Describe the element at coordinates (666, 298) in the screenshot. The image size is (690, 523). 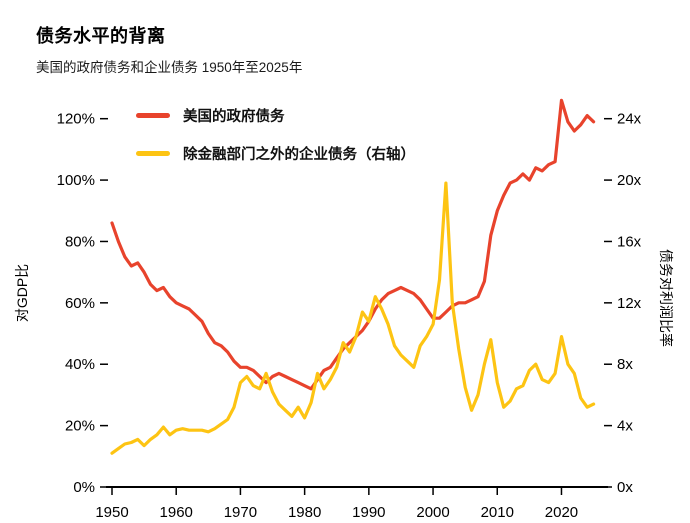
I see `right-axis-title: 债务对利润比率` at that location.